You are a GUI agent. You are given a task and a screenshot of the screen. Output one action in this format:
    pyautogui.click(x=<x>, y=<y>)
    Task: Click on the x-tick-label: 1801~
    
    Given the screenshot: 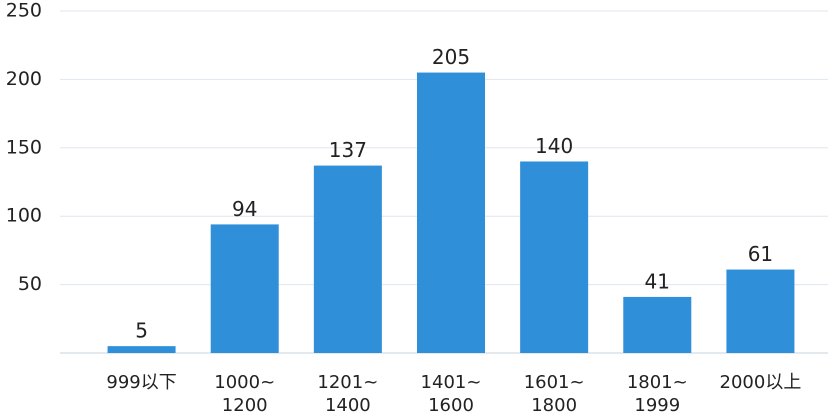 What is the action you would take?
    pyautogui.click(x=657, y=382)
    